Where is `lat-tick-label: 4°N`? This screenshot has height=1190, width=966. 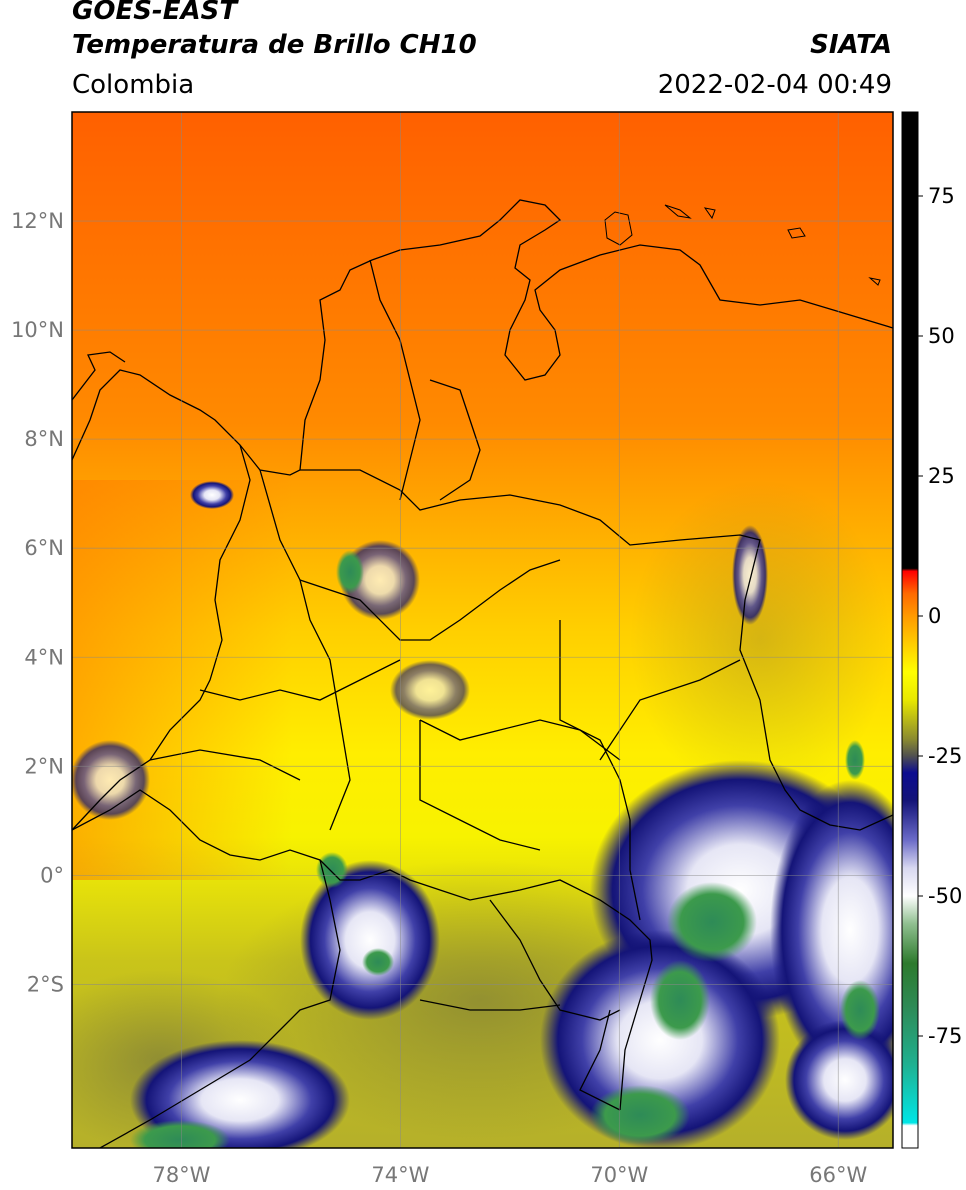 lat-tick-label: 4°N is located at coordinates (44, 657).